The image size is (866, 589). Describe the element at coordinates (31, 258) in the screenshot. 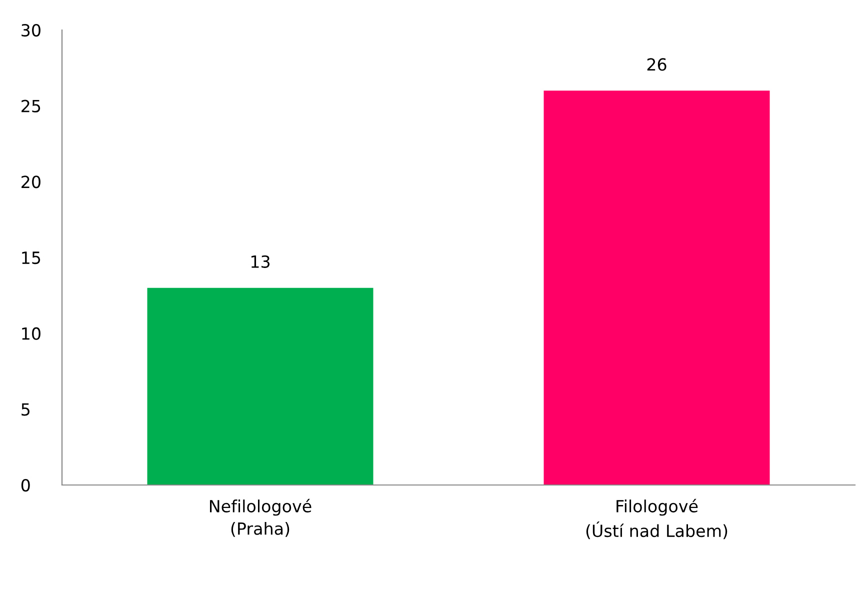

I see `y-tick-label: 15` at that location.